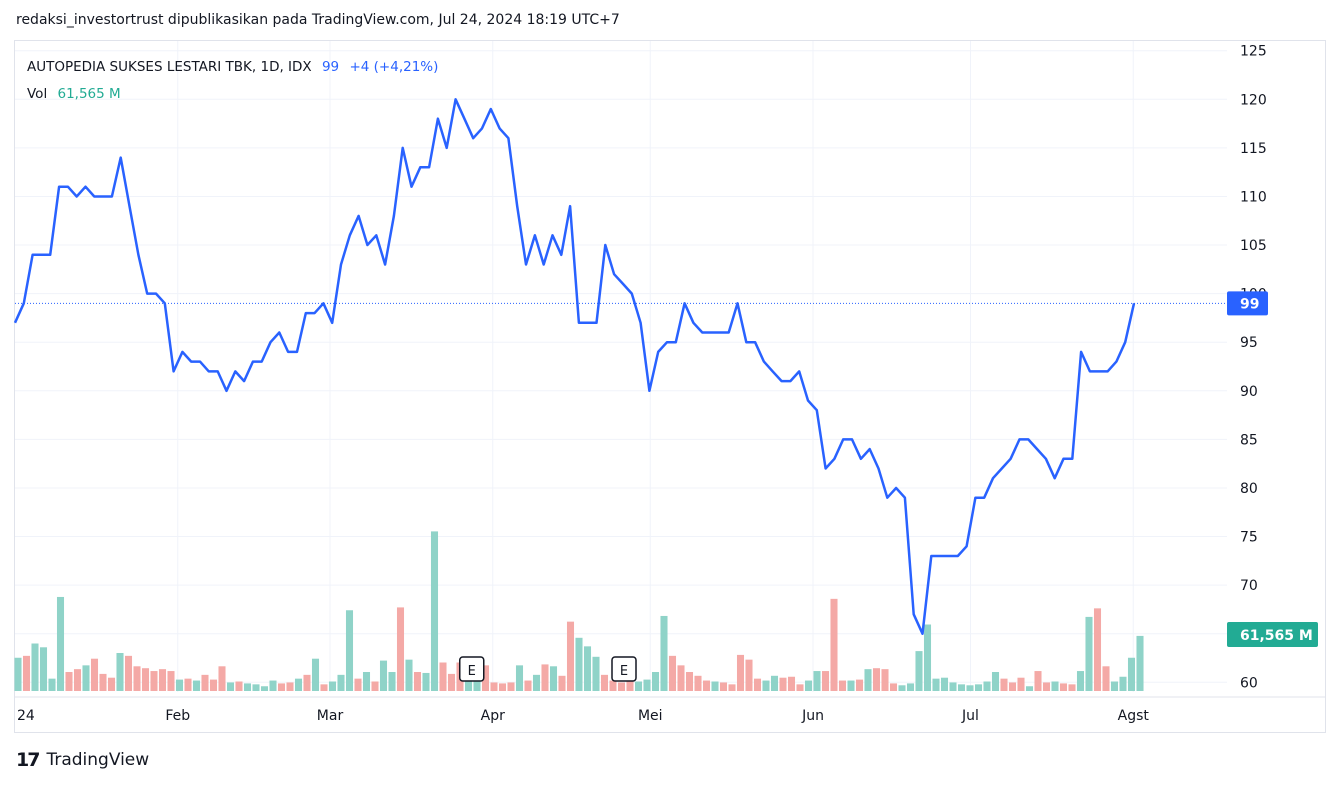 Image resolution: width=1341 pixels, height=786 pixels. I want to click on y-tick-label: 90, so click(1249, 392).